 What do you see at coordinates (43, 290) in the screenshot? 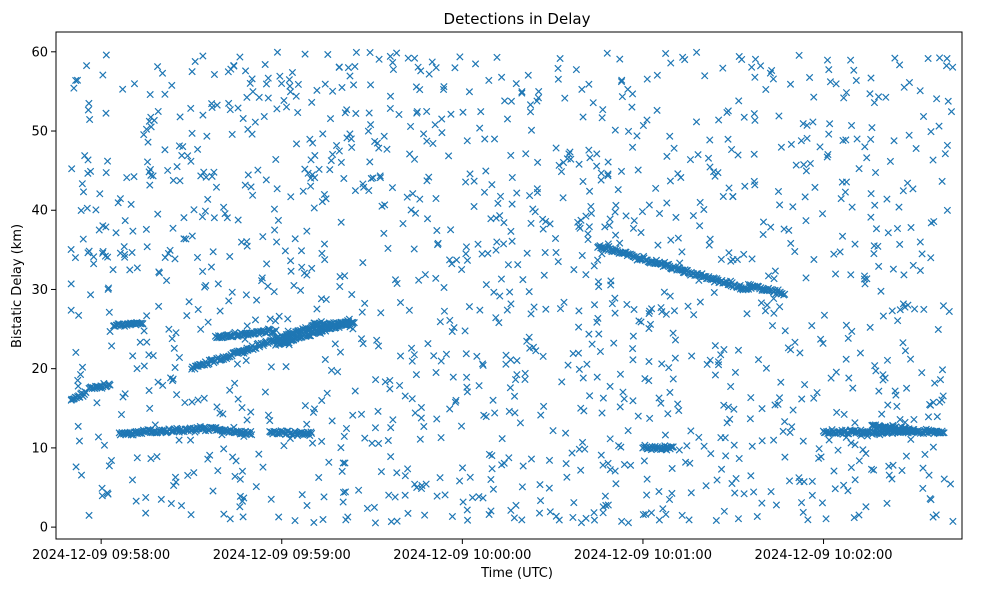
I see `y-axis: 0 10 20 30 40 50 60` at bounding box center [43, 290].